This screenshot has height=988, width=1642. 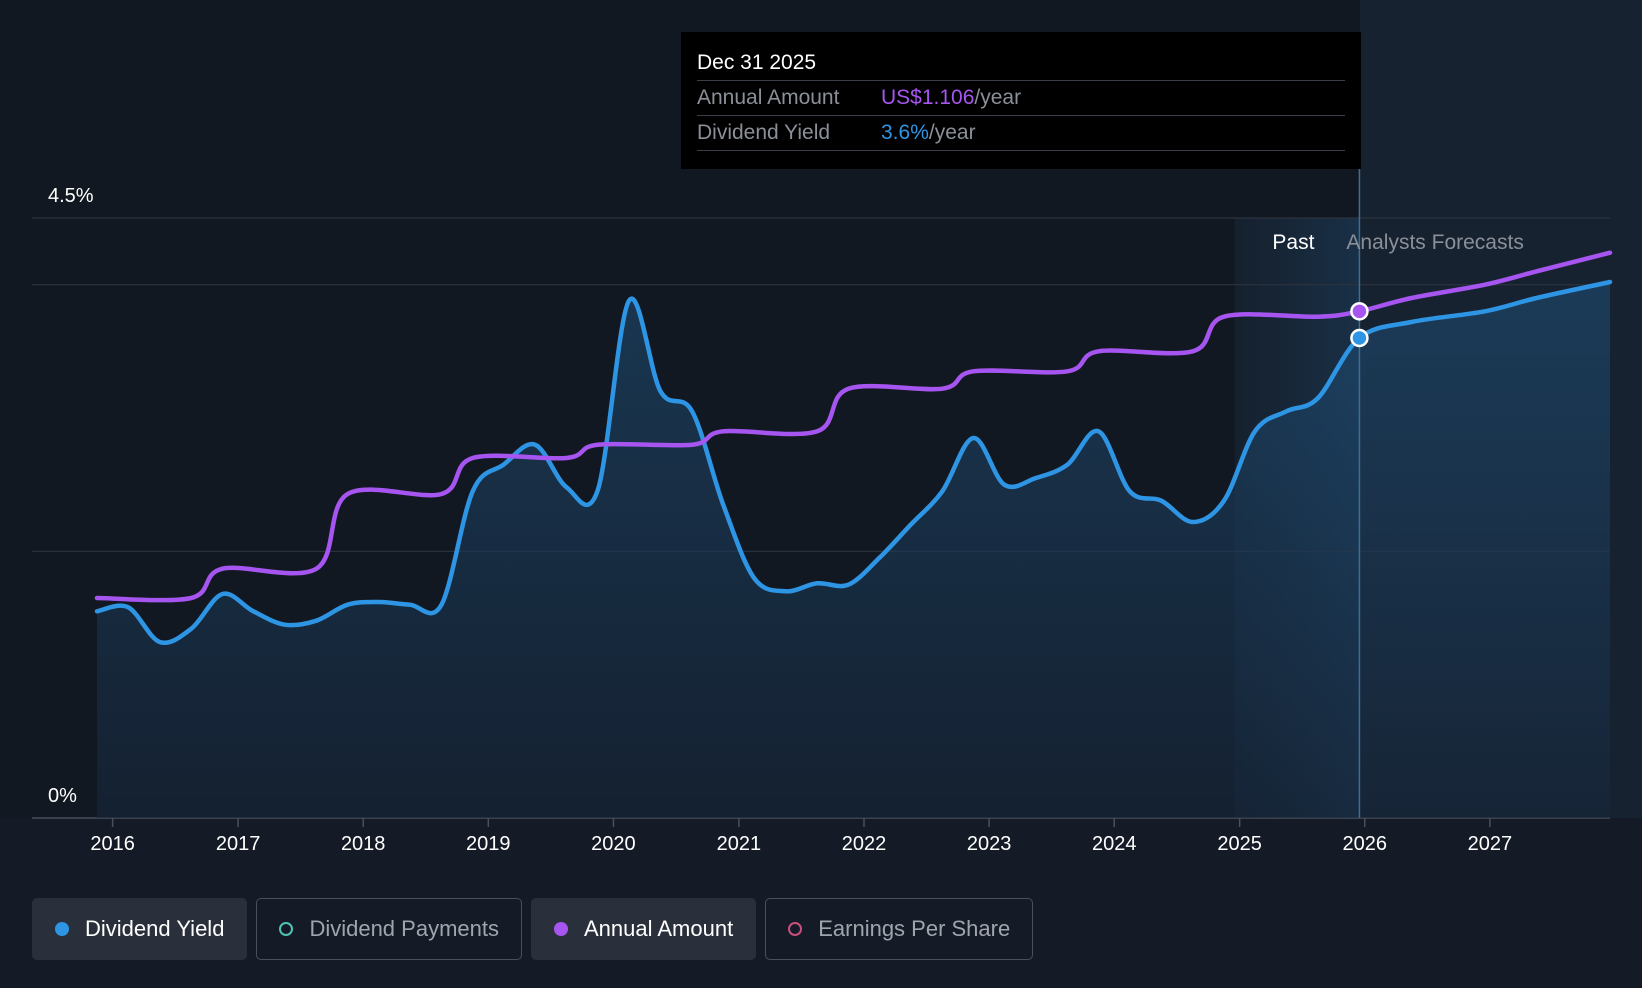 What do you see at coordinates (989, 844) in the screenshot?
I see `x-tick-label: 2023` at bounding box center [989, 844].